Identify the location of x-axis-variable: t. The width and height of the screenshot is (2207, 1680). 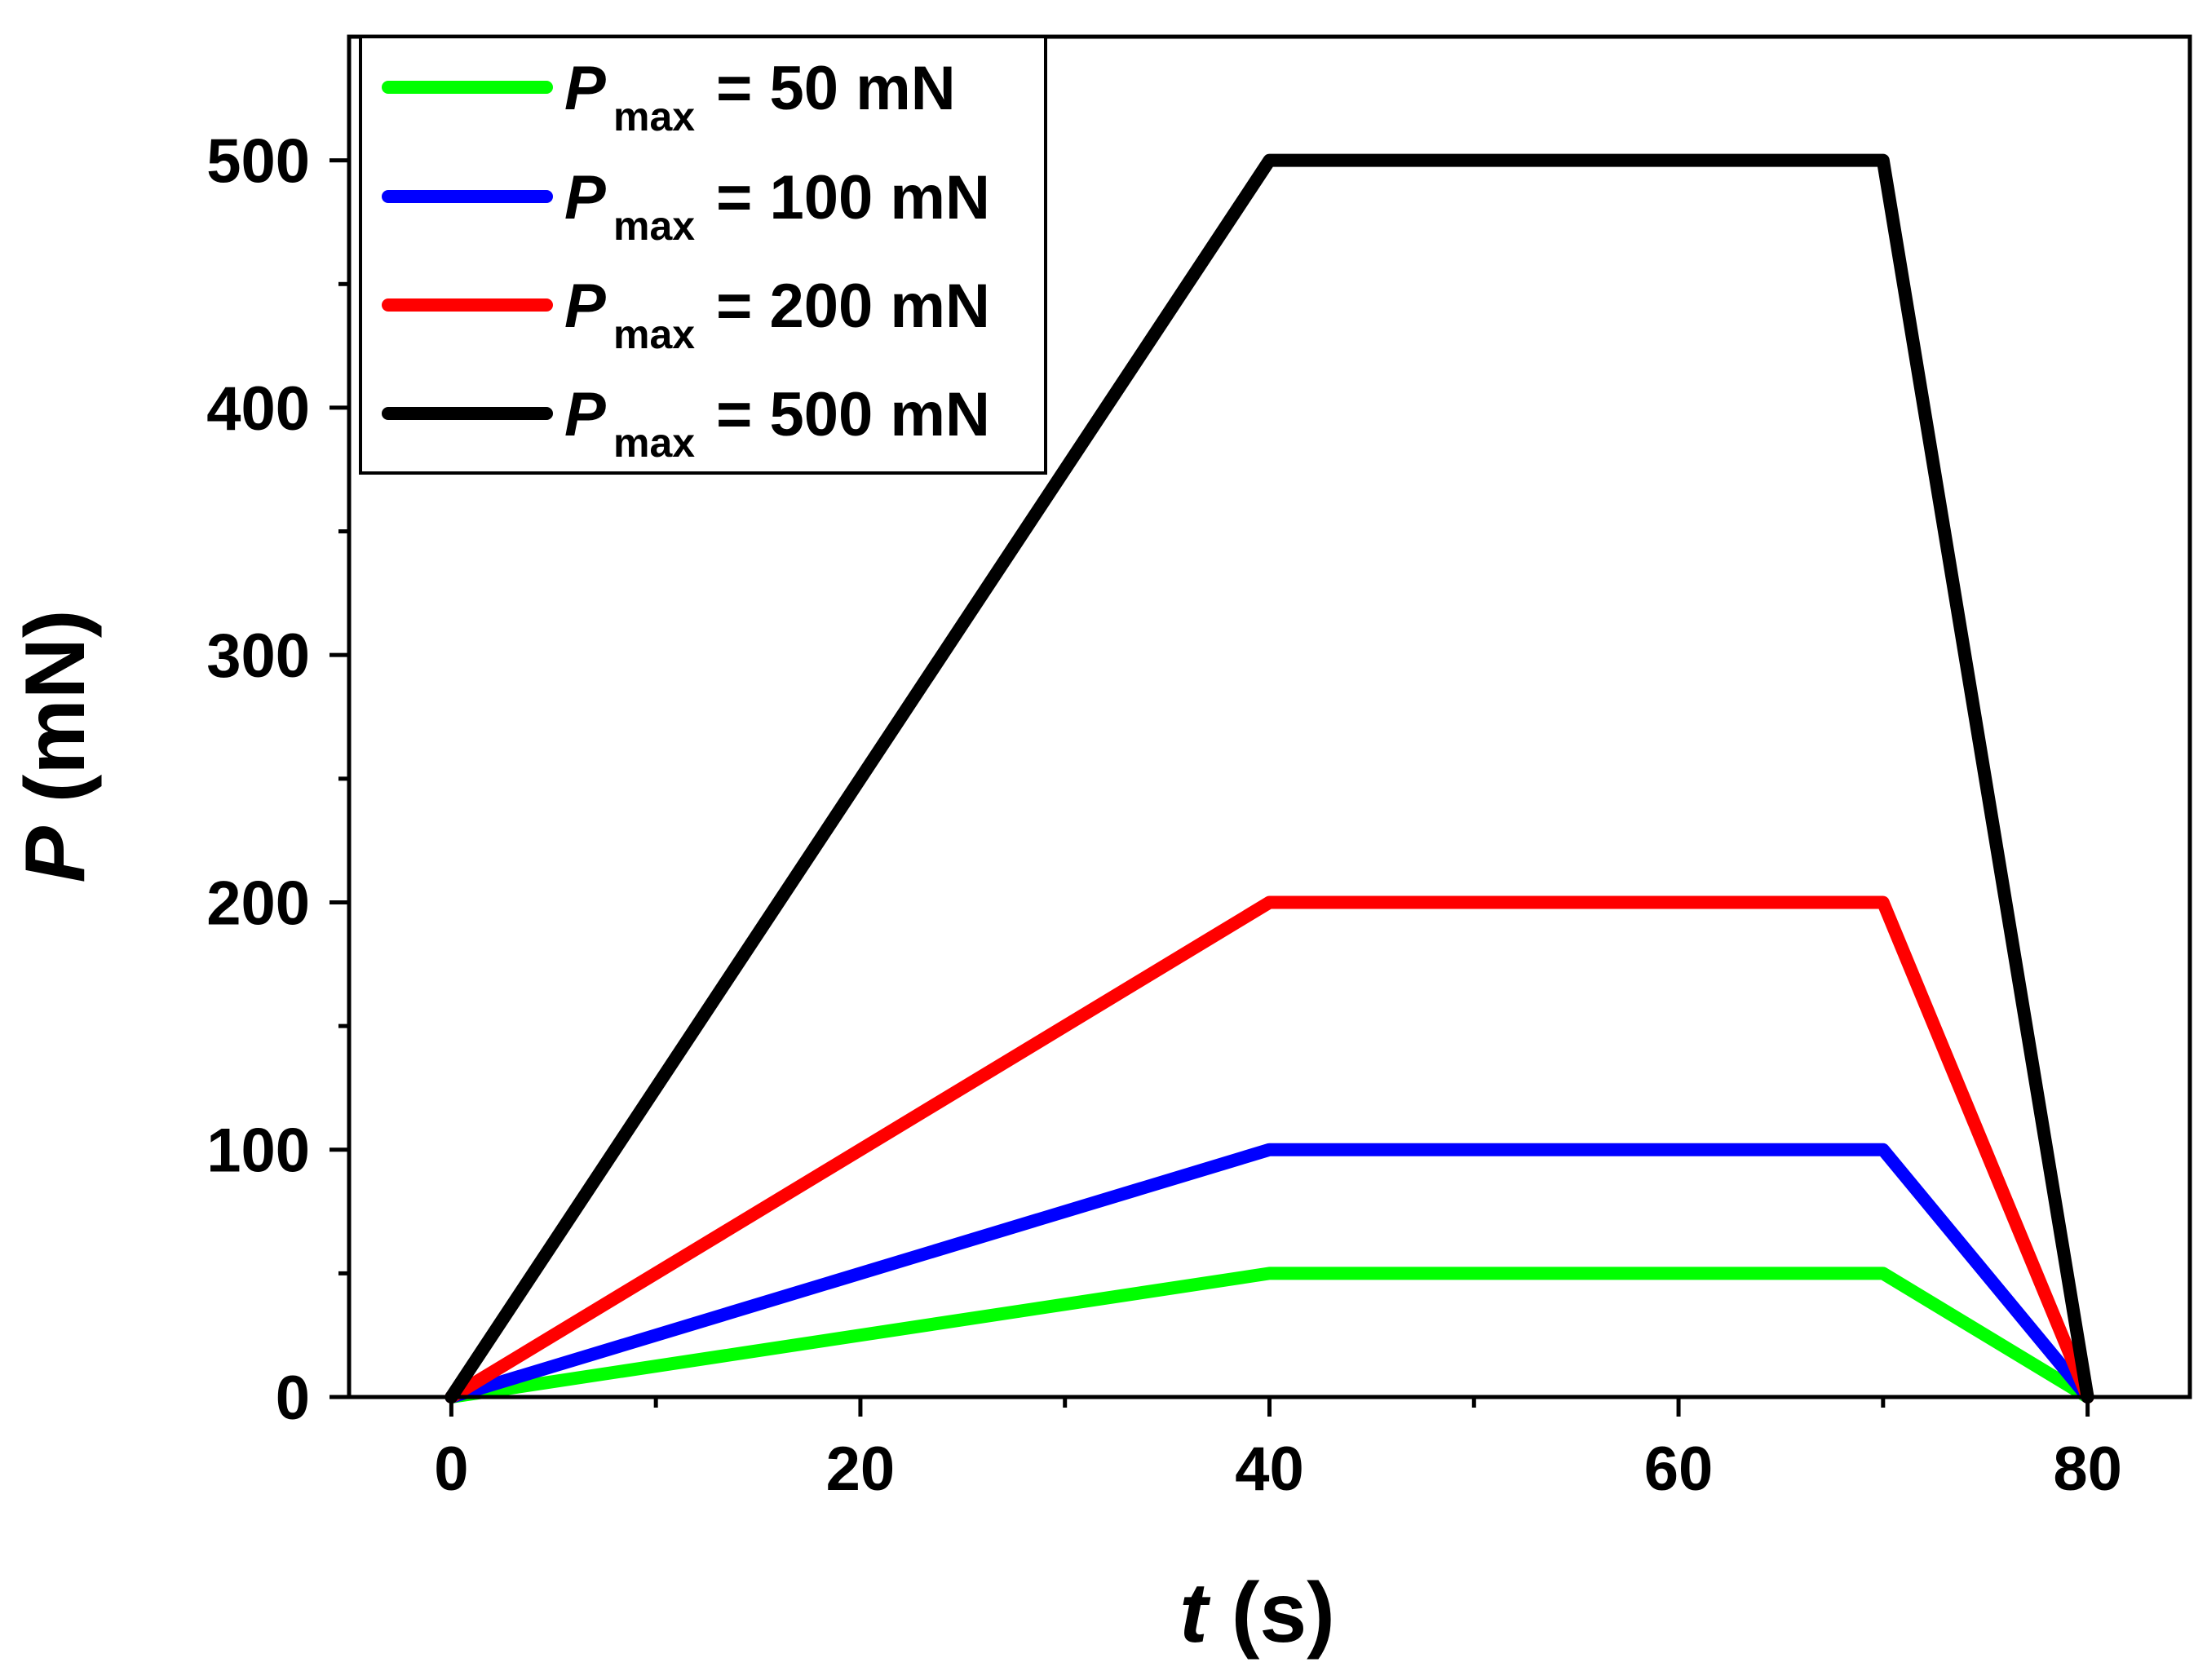
(1195, 1613).